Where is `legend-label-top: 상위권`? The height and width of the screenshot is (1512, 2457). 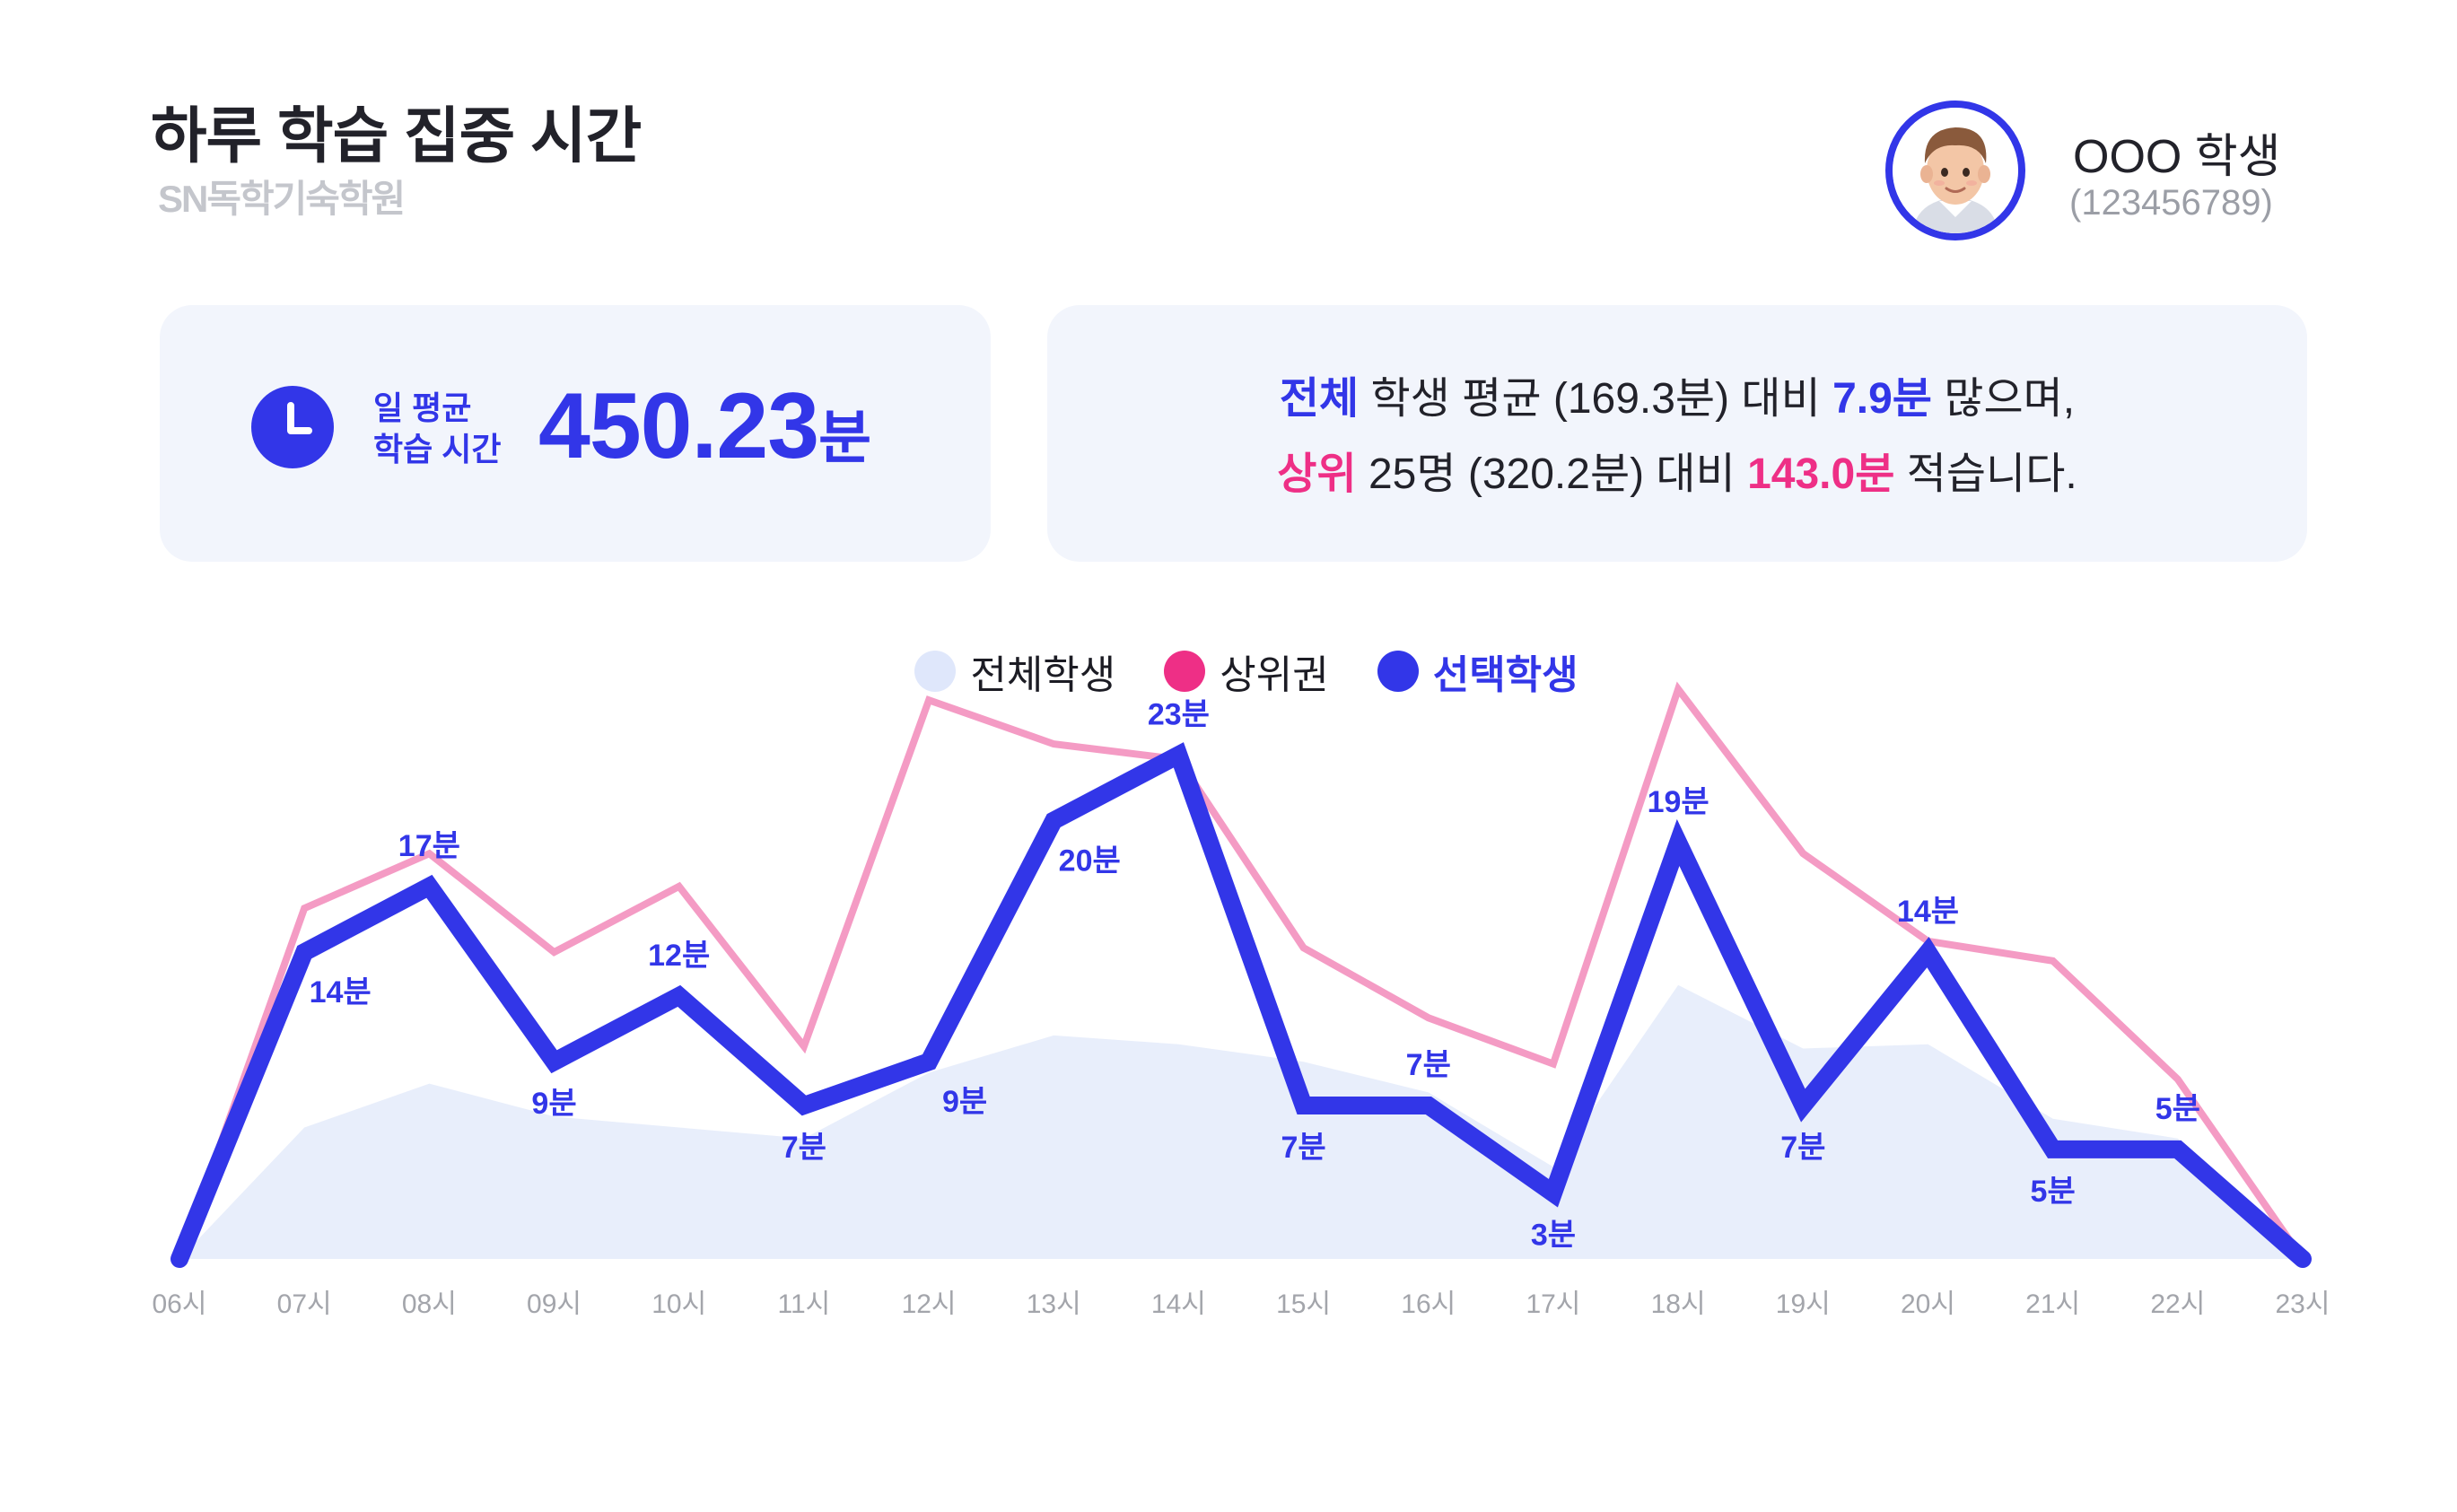
legend-label-top: 상위권 is located at coordinates (1274, 675).